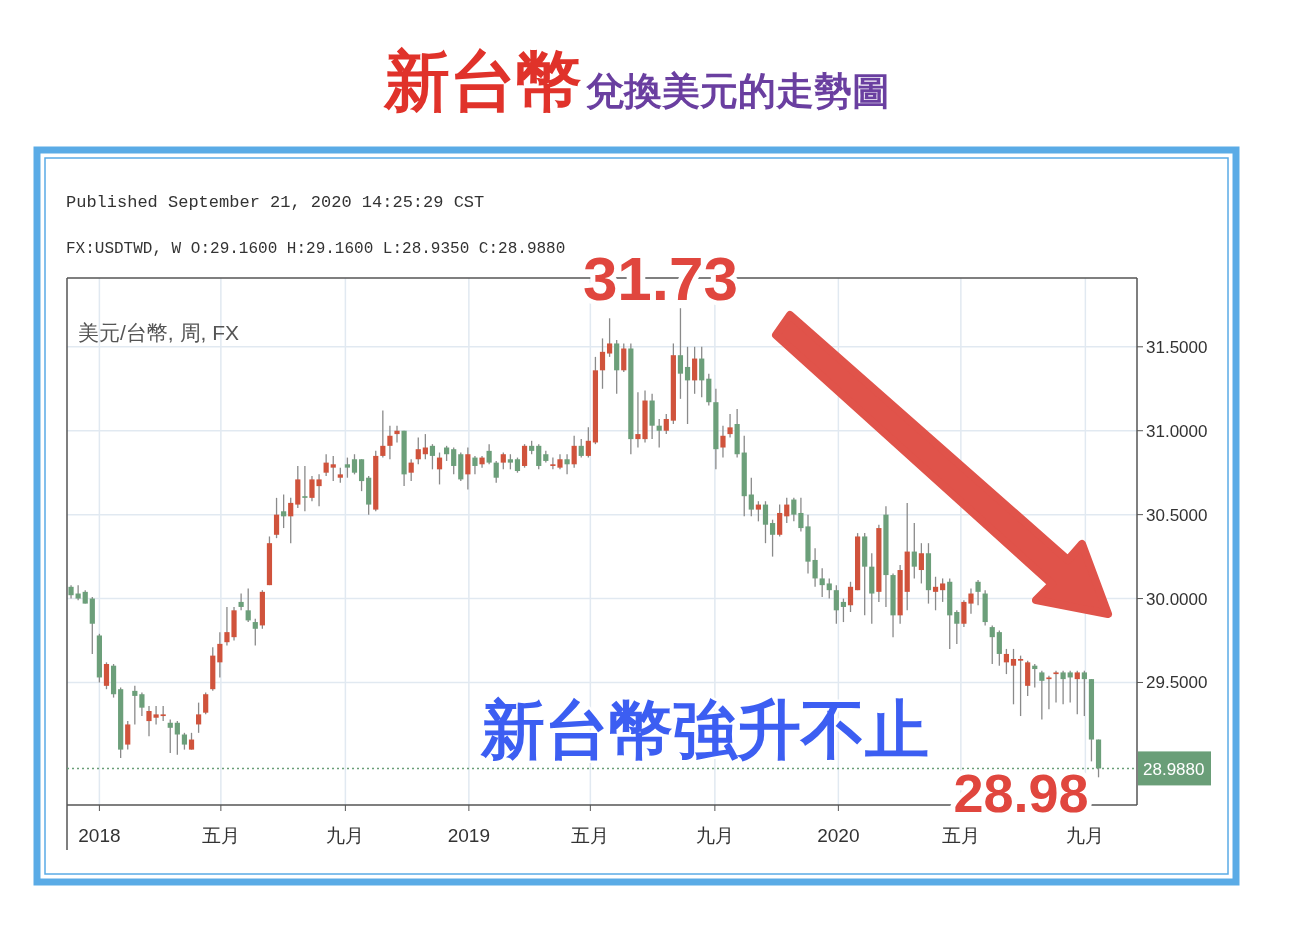 Image resolution: width=1306 pixels, height=943 pixels. Describe the element at coordinates (1177, 599) in the screenshot. I see `y-tick-label: 30.0000` at that location.